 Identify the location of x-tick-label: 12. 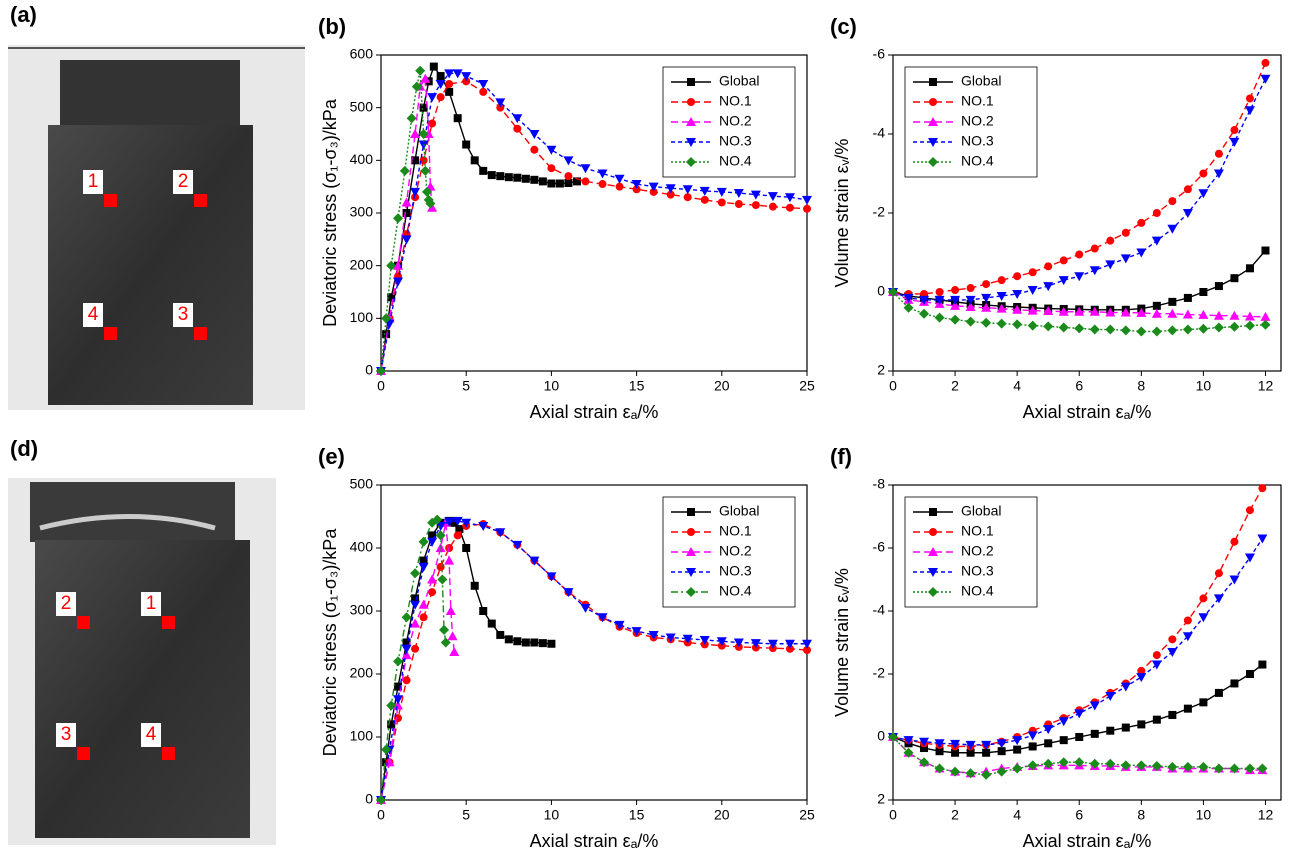
(1266, 815).